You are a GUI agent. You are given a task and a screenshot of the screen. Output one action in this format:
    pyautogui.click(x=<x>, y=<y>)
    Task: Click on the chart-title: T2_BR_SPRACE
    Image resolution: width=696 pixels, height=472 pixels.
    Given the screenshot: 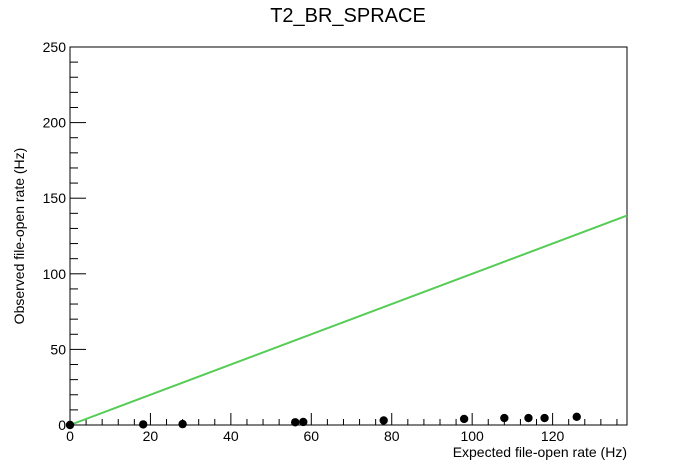 What is the action you would take?
    pyautogui.click(x=348, y=16)
    